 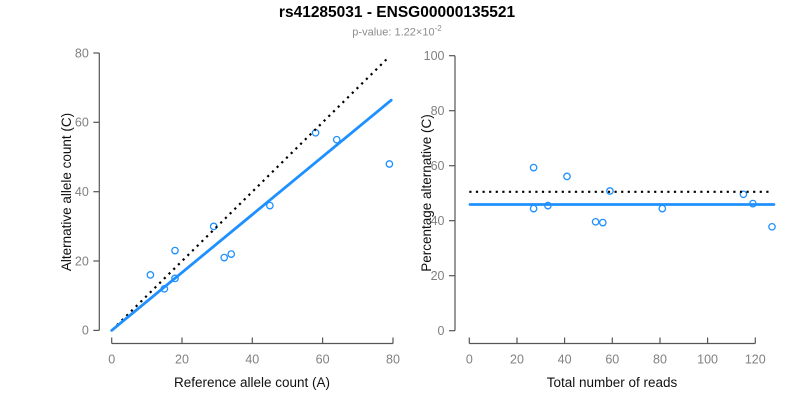 What do you see at coordinates (438, 28) in the screenshot?
I see `pvalue-exponent: -2` at bounding box center [438, 28].